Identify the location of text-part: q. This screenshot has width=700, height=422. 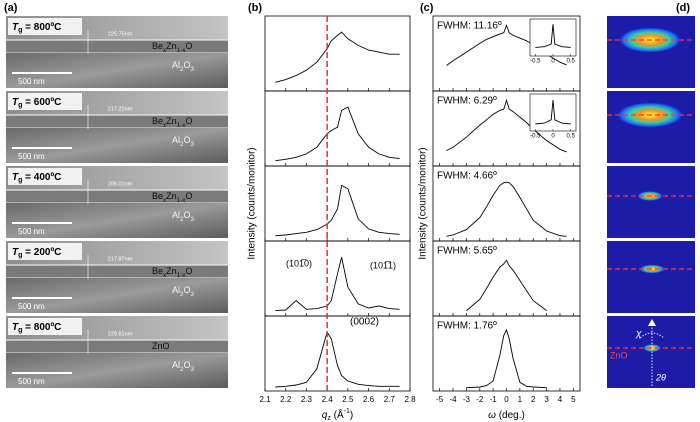
(325, 415).